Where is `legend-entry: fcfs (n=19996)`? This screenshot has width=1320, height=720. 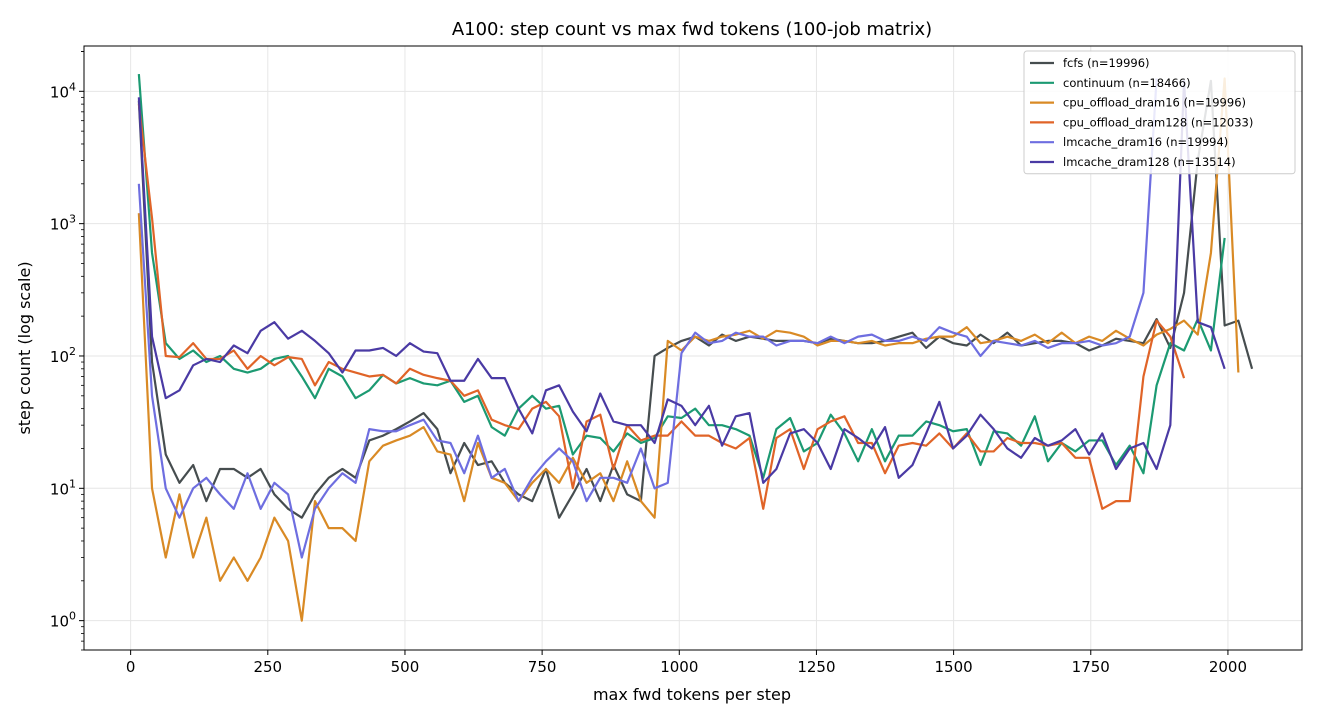 legend-entry: fcfs (n=19996) is located at coordinates (1106, 63).